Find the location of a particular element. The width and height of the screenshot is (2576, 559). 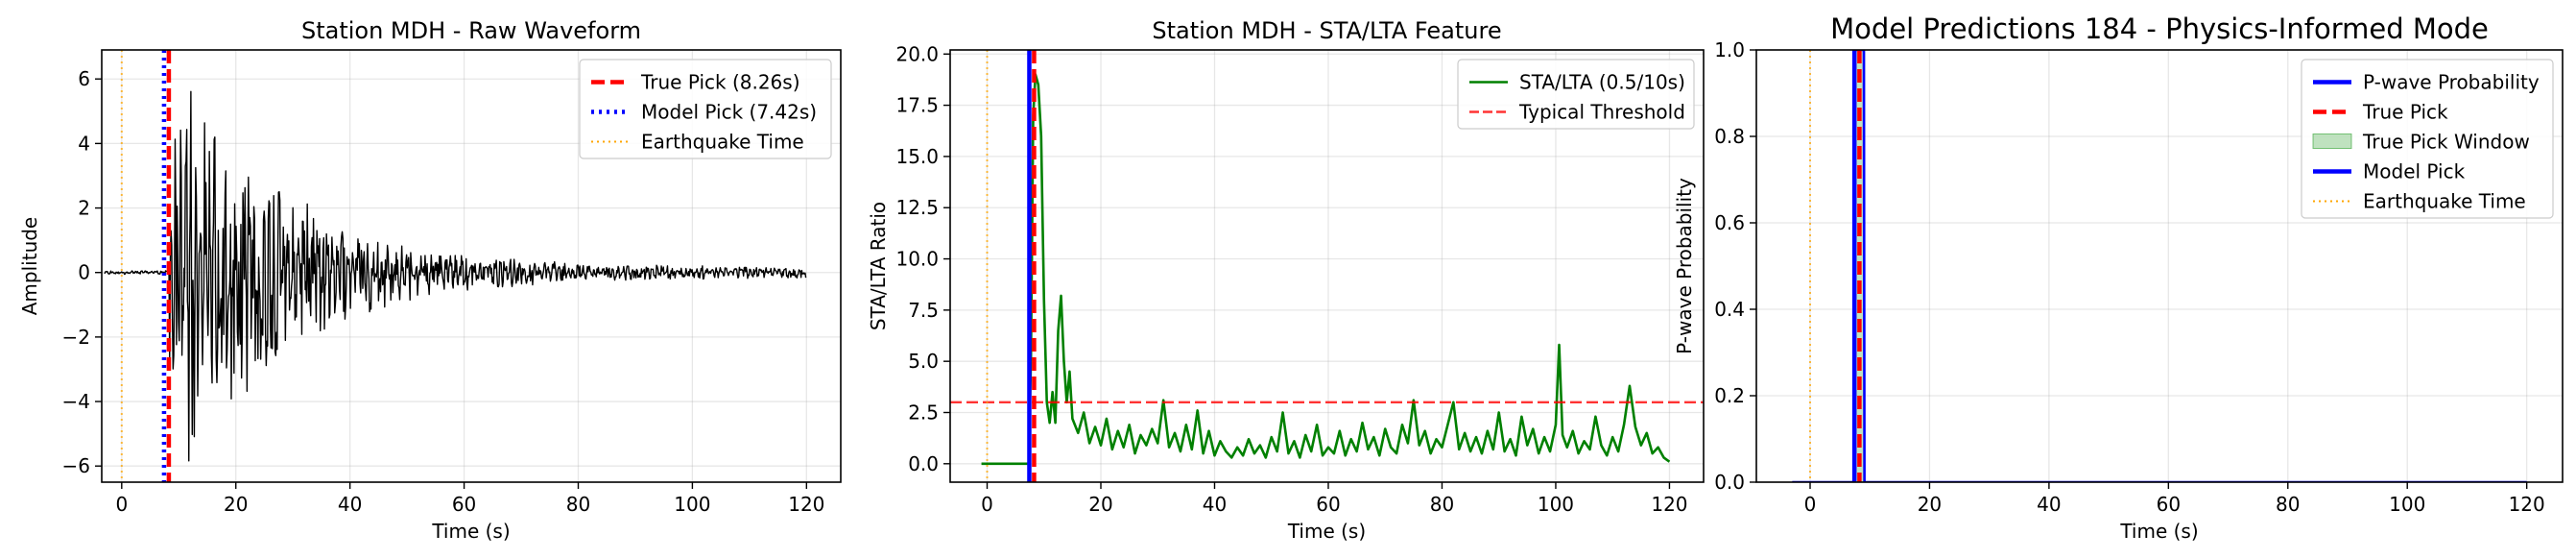

y-tick-label: 20.0 is located at coordinates (917, 53).